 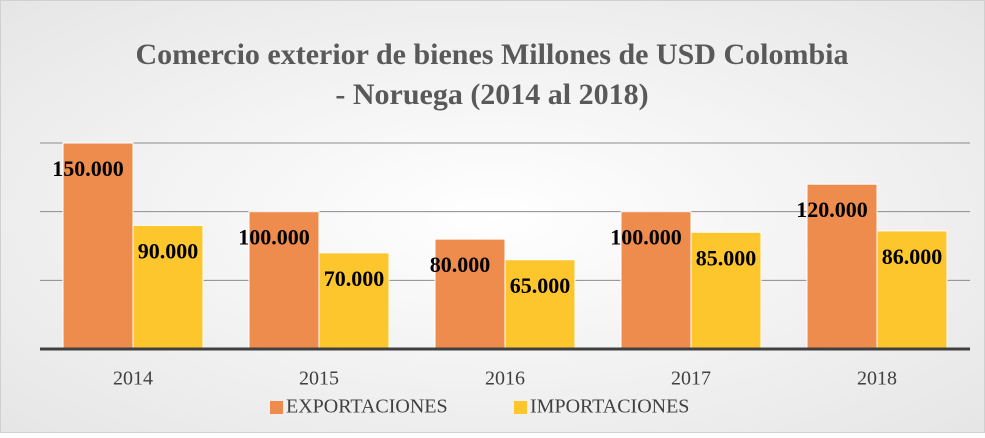 What do you see at coordinates (491, 94) in the screenshot?
I see `chart-subtitle: - Noruega (2014 al 2018)` at bounding box center [491, 94].